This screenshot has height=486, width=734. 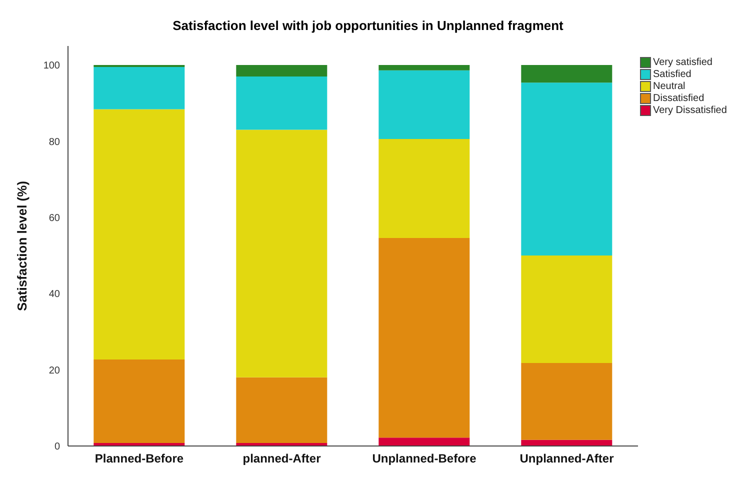 I want to click on x-tick-label: Planned-Before, so click(x=139, y=459).